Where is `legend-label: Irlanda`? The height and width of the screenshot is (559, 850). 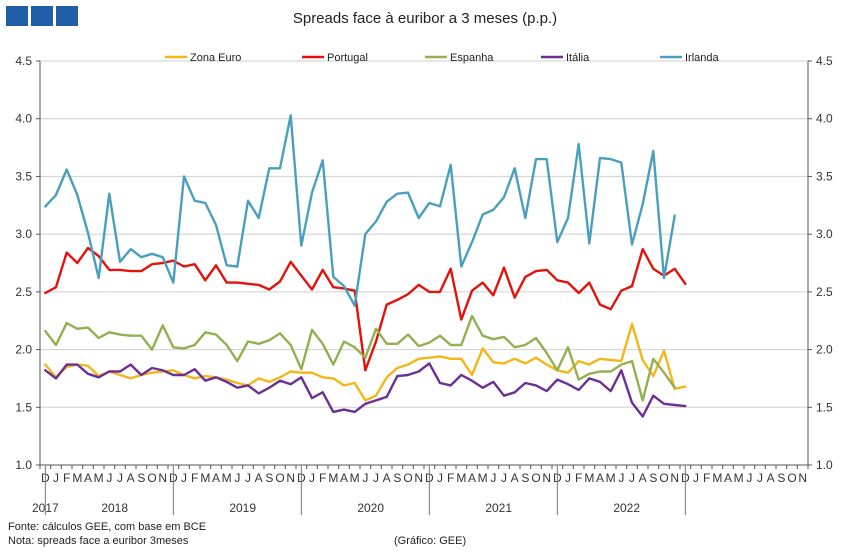
legend-label: Irlanda is located at coordinates (702, 58).